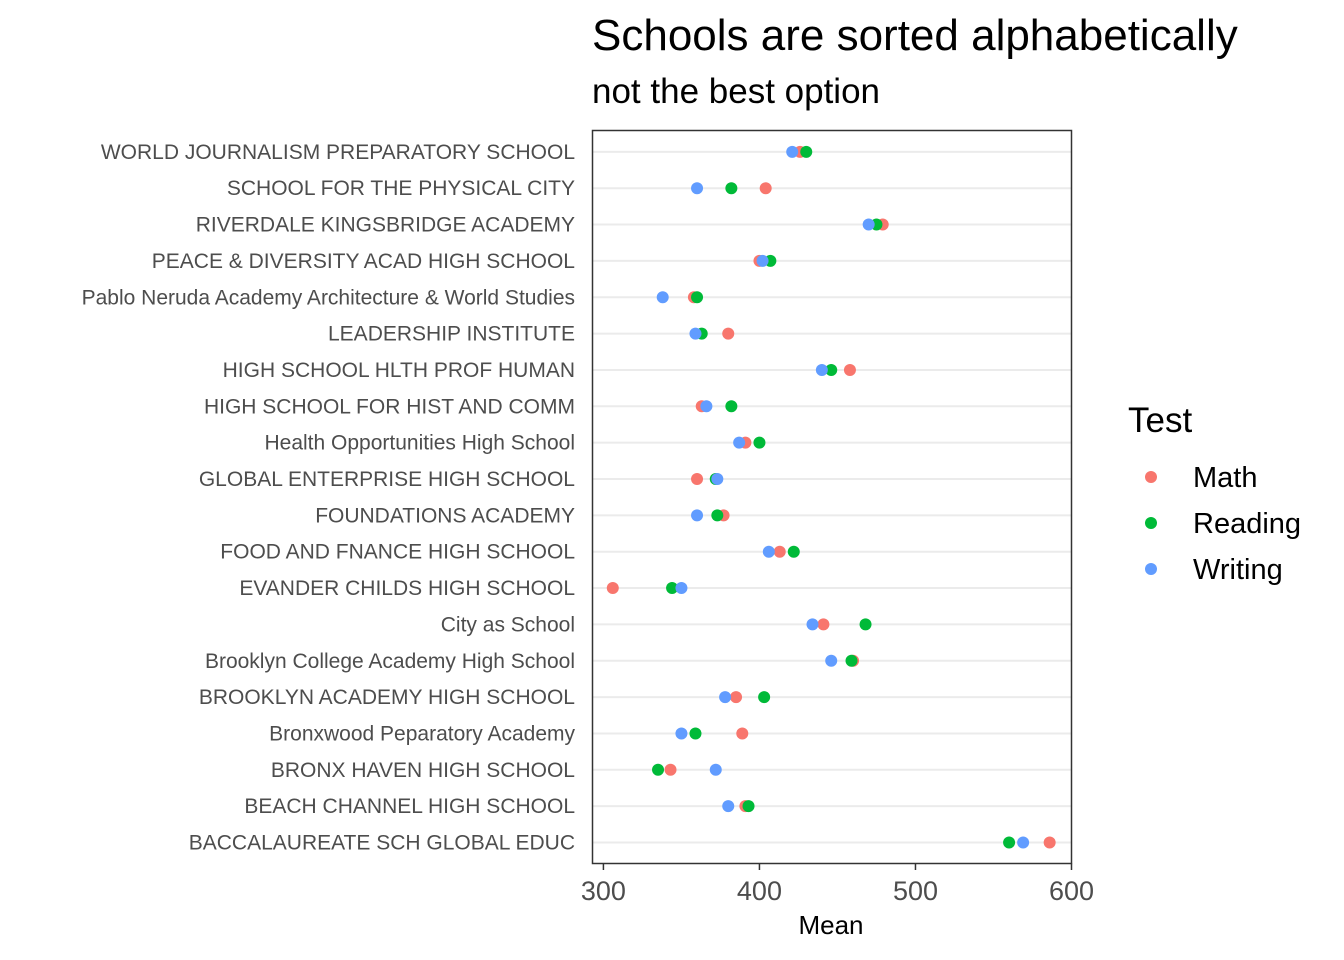 This screenshot has height=960, width=1344. What do you see at coordinates (508, 624) in the screenshot?
I see `y-tick-label: City as School` at bounding box center [508, 624].